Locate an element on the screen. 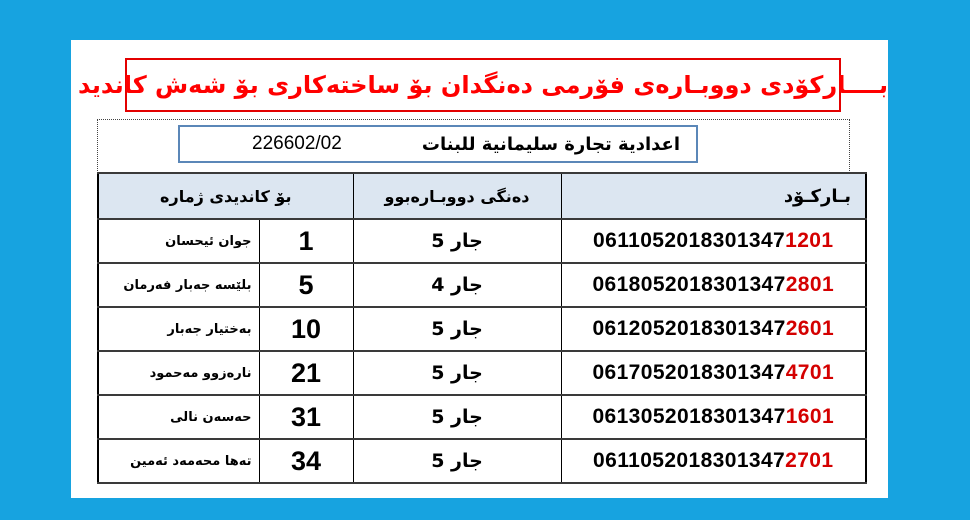 The height and width of the screenshot is (520, 970). table-row: 06110520183013471201 5 جار 1 جوان ئیحسان is located at coordinates (482, 241).